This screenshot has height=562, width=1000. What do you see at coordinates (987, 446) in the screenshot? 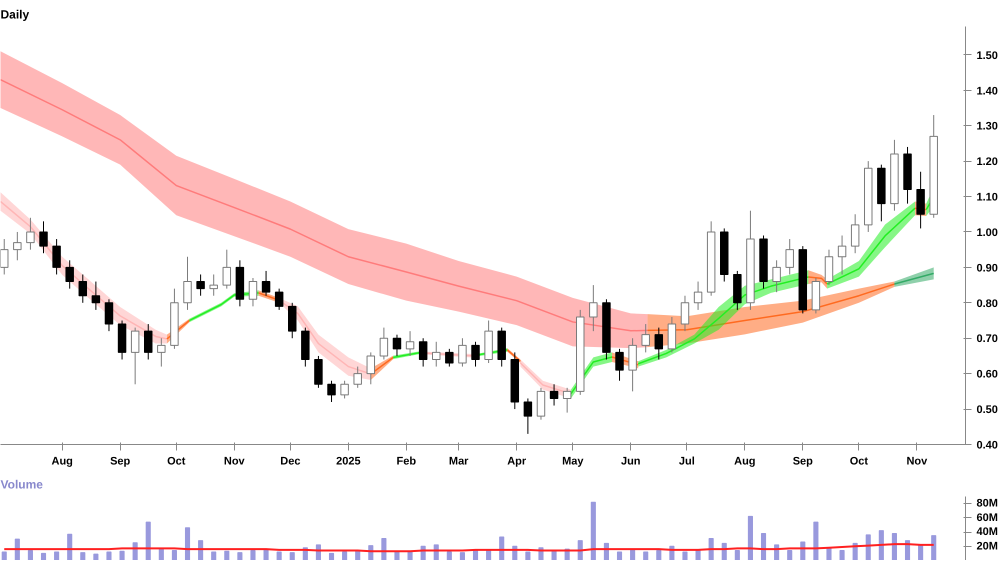
I see `y-tick-label: 0.40` at bounding box center [987, 446].